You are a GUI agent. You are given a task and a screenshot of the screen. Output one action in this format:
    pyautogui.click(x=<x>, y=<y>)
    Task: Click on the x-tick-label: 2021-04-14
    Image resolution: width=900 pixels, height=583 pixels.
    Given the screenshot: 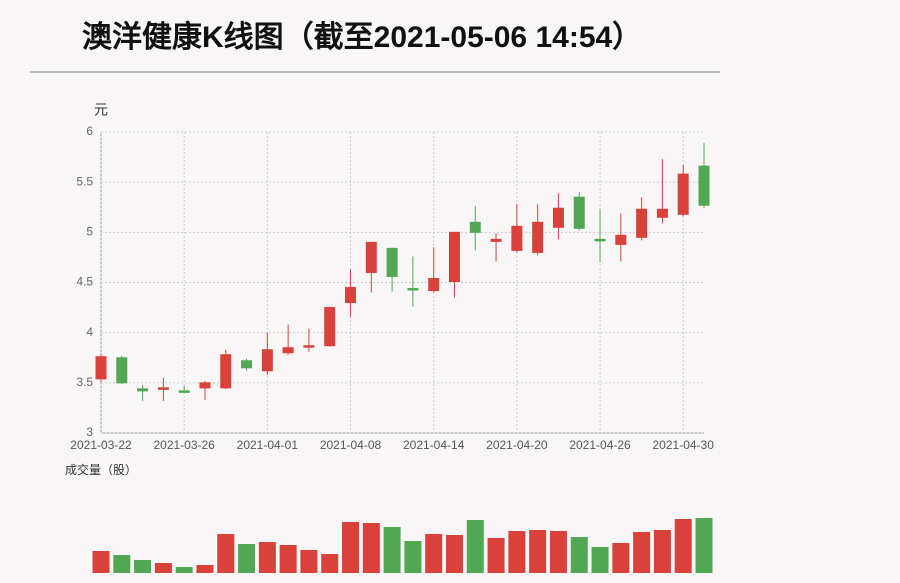 What is the action you would take?
    pyautogui.click(x=434, y=445)
    